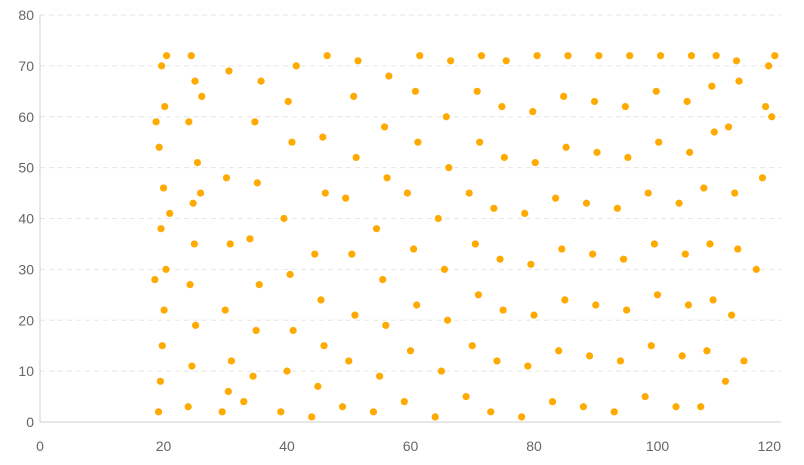 Image resolution: width=804 pixels, height=465 pixels. What do you see at coordinates (26, 269) in the screenshot?
I see `y-tick-label: 30` at bounding box center [26, 269].